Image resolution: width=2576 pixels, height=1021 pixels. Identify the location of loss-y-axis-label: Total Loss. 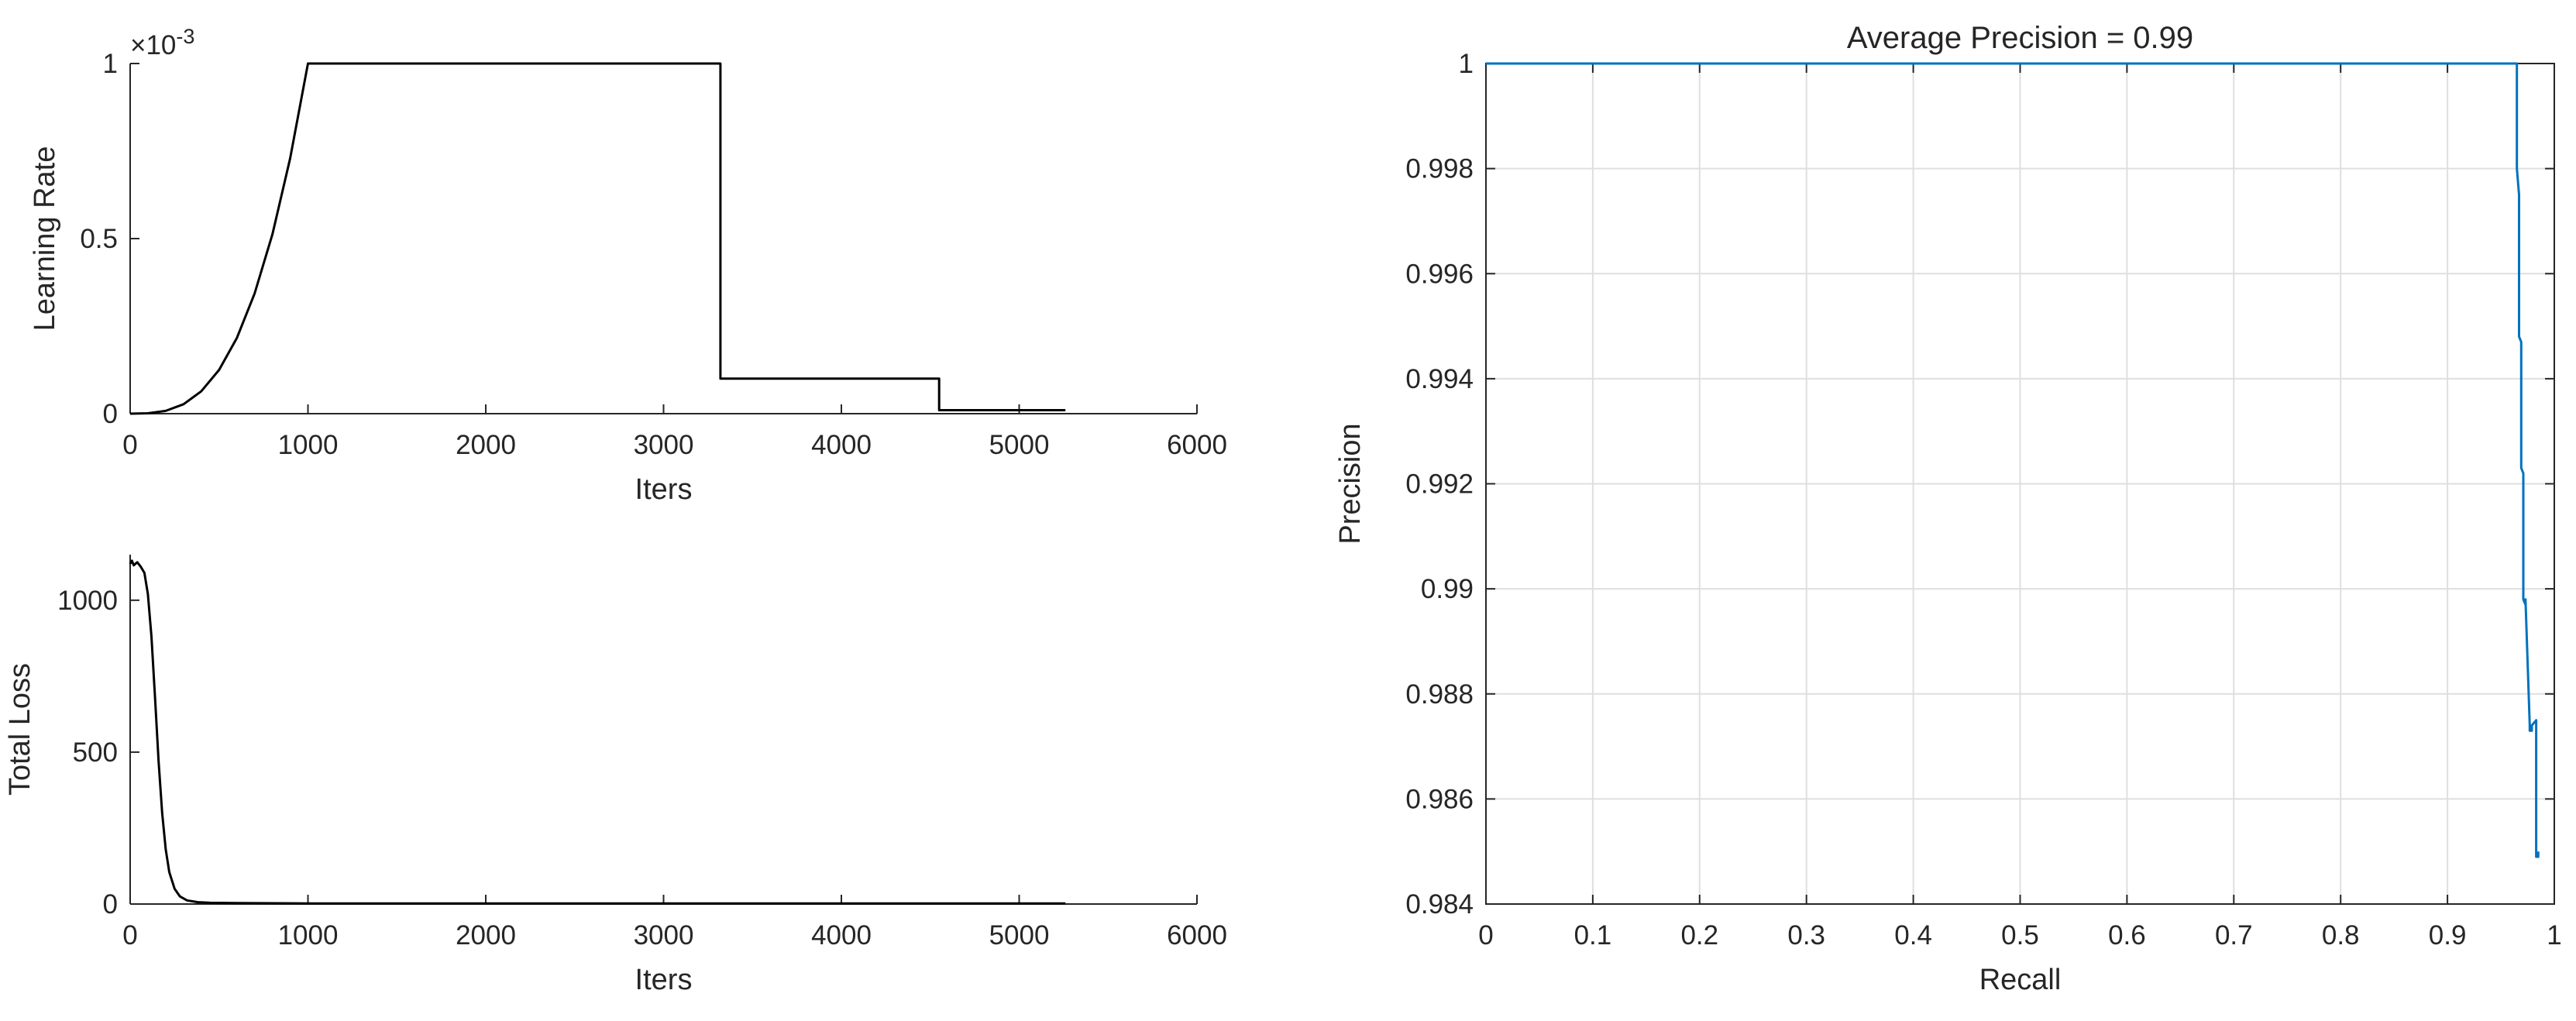
(20, 729).